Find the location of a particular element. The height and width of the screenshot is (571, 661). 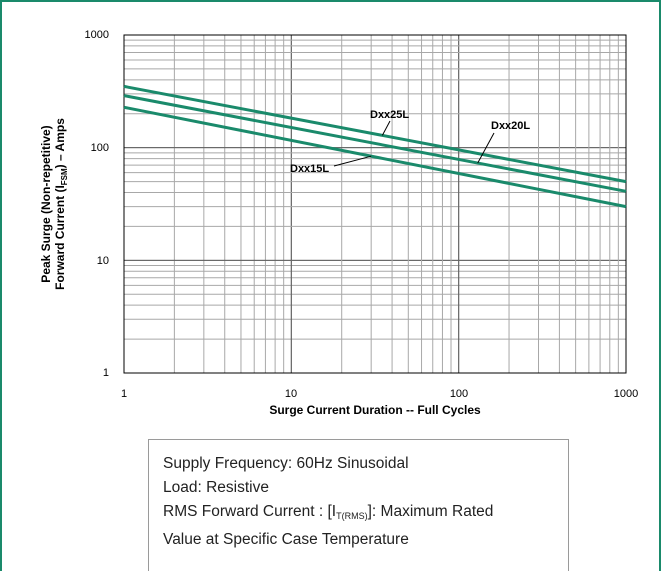

series-label-dxx25l: Dxx25L is located at coordinates (389, 115).